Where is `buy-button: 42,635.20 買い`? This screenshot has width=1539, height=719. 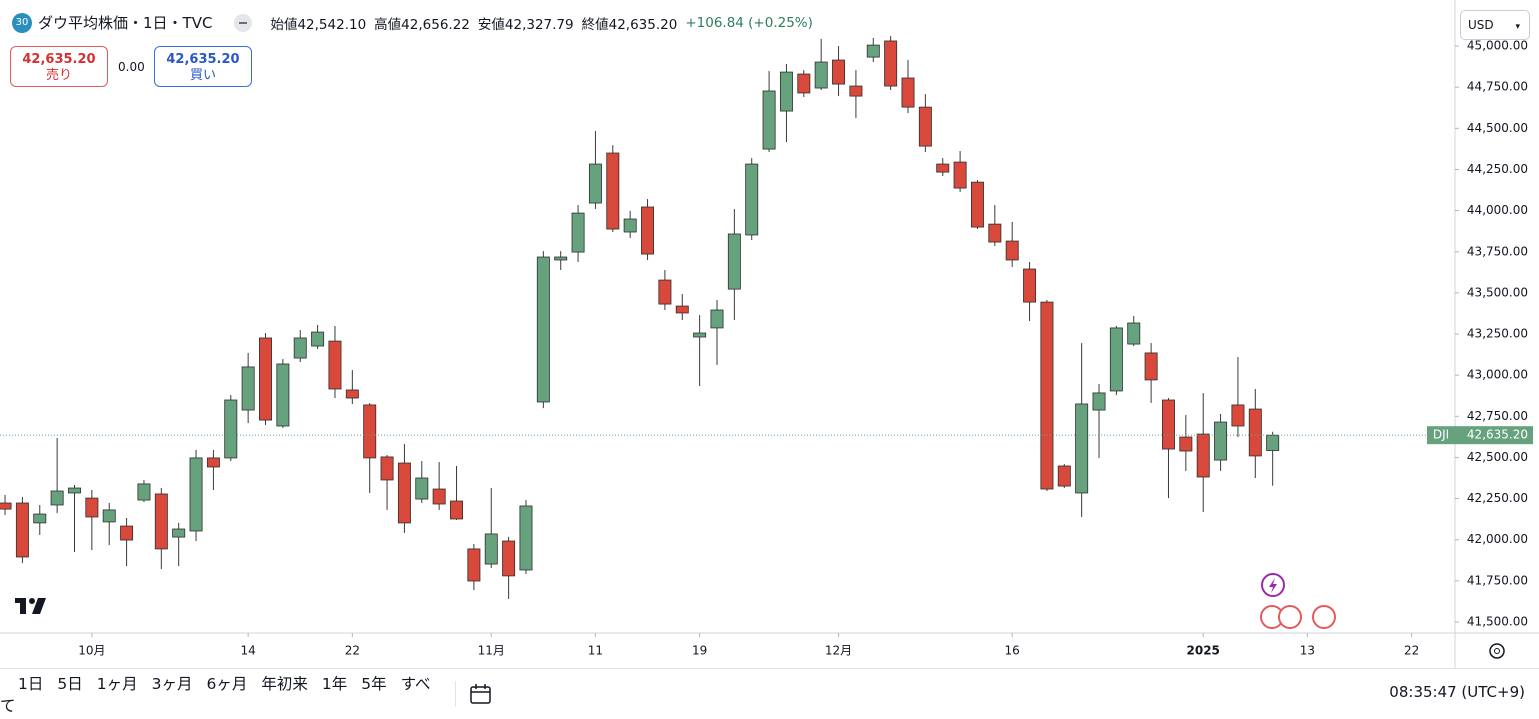 buy-button: 42,635.20 買い is located at coordinates (203, 66).